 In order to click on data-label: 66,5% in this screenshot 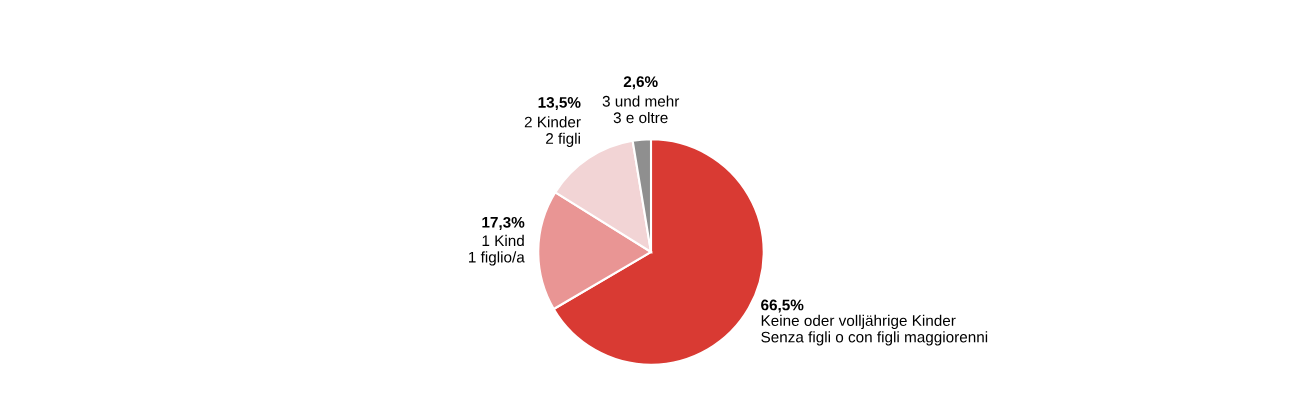, I will do `click(782, 306)`.